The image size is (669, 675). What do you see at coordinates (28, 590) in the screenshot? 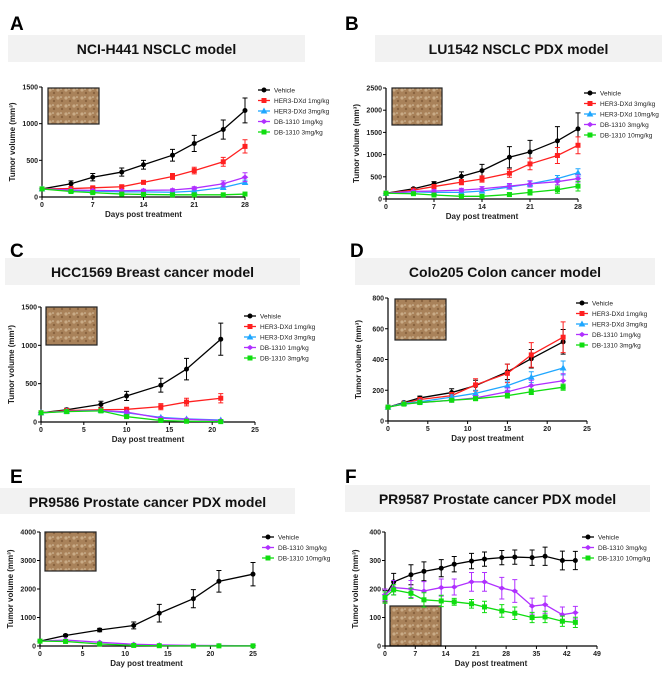
I see `y-tick-label: 2000` at bounding box center [28, 590].